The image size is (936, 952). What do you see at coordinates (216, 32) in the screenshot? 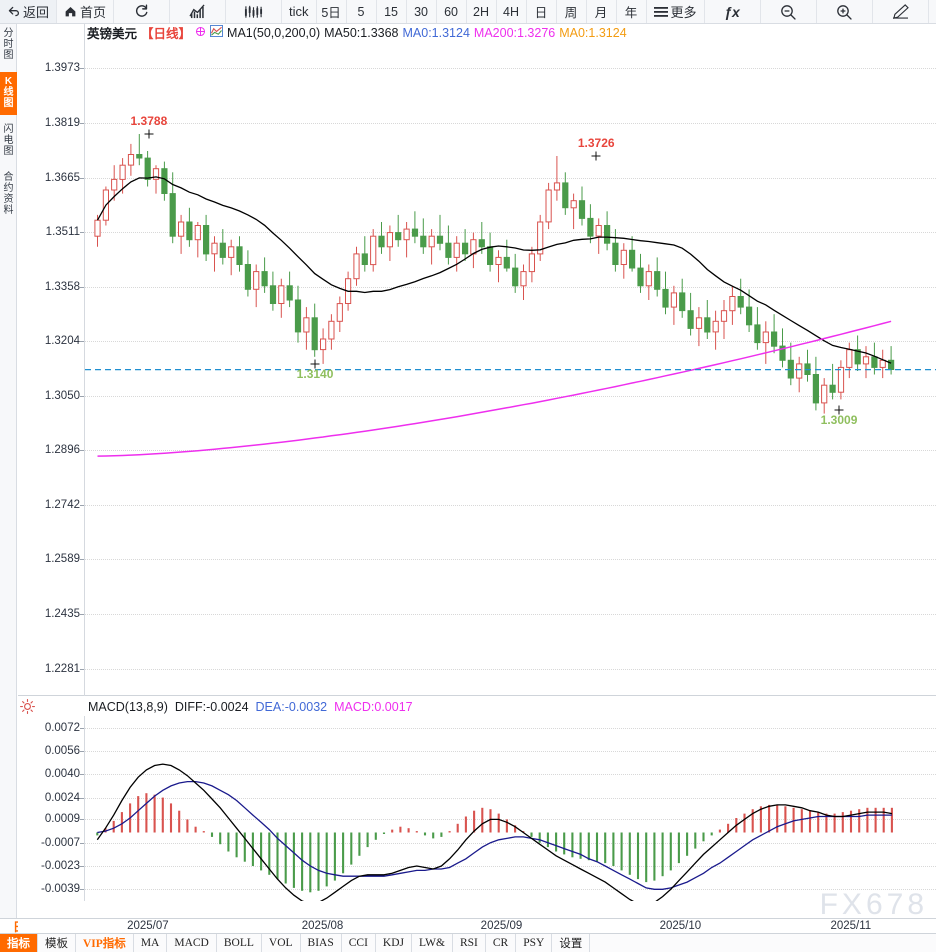
I see `ma-series-icon` at bounding box center [216, 32].